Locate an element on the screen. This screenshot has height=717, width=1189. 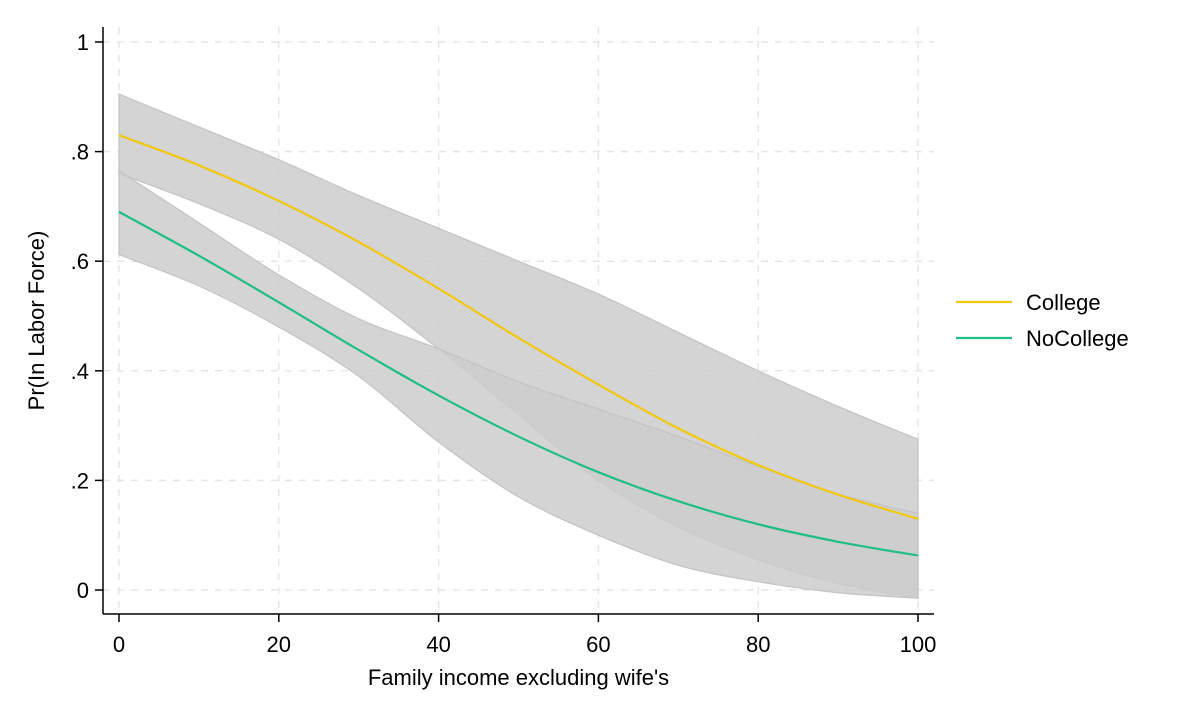
y-axis-title: Pr(In Labor Force) is located at coordinates (36, 321).